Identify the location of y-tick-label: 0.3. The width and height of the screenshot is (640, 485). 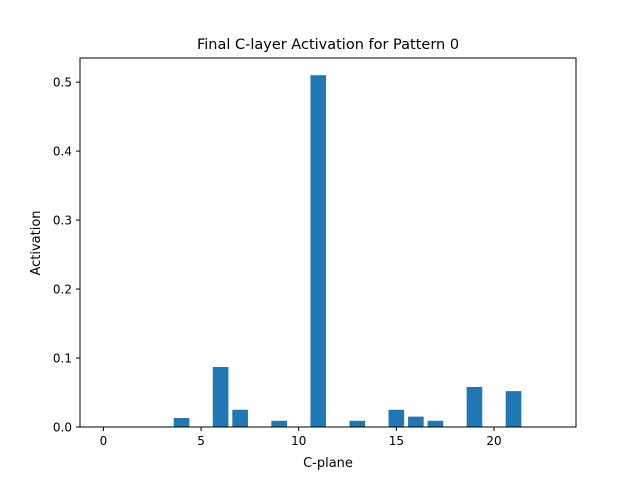
(62, 221).